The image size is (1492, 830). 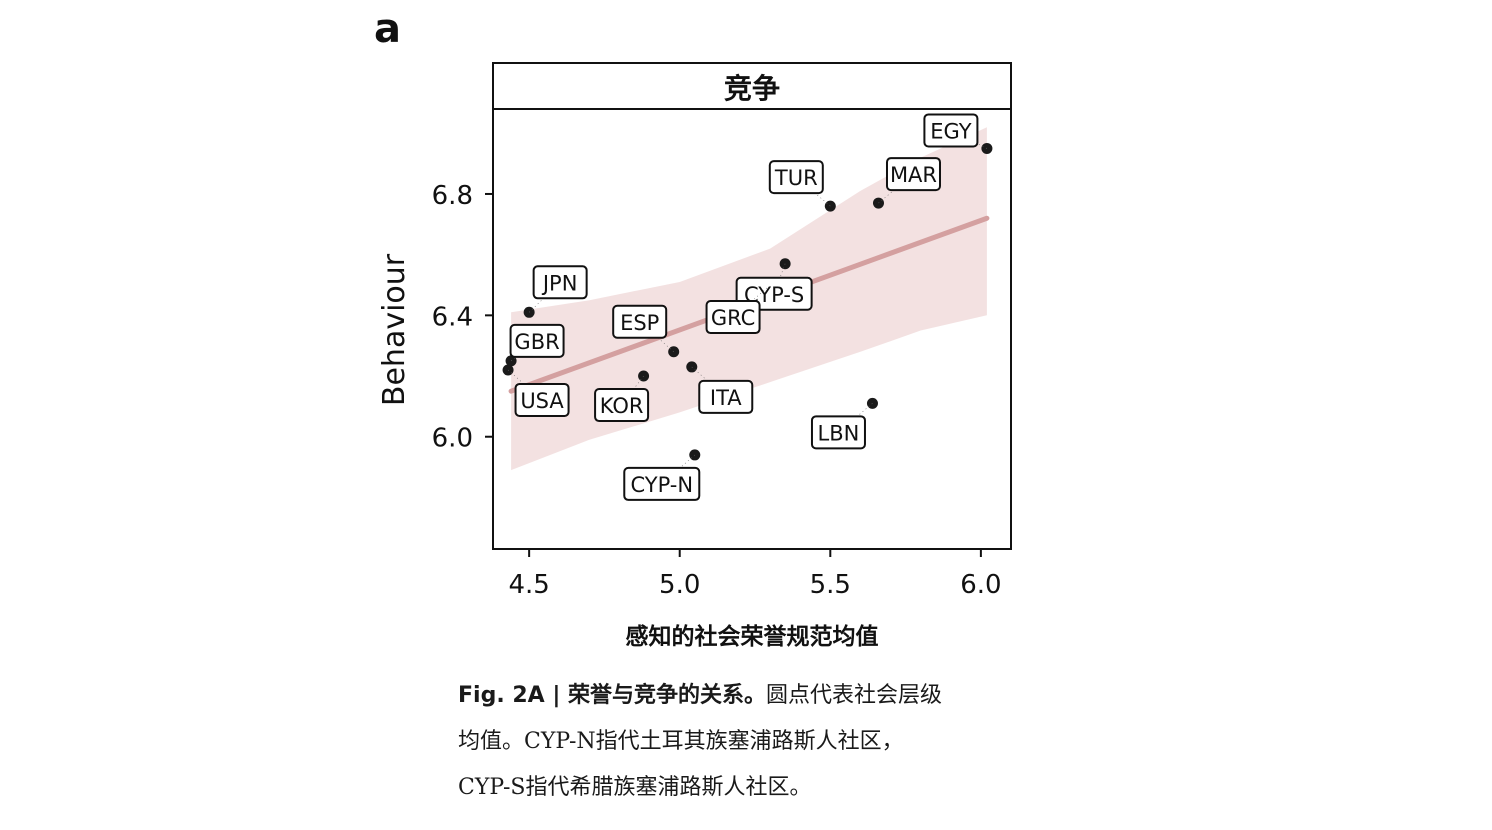 I want to click on point-label-text: LBN, so click(x=839, y=433).